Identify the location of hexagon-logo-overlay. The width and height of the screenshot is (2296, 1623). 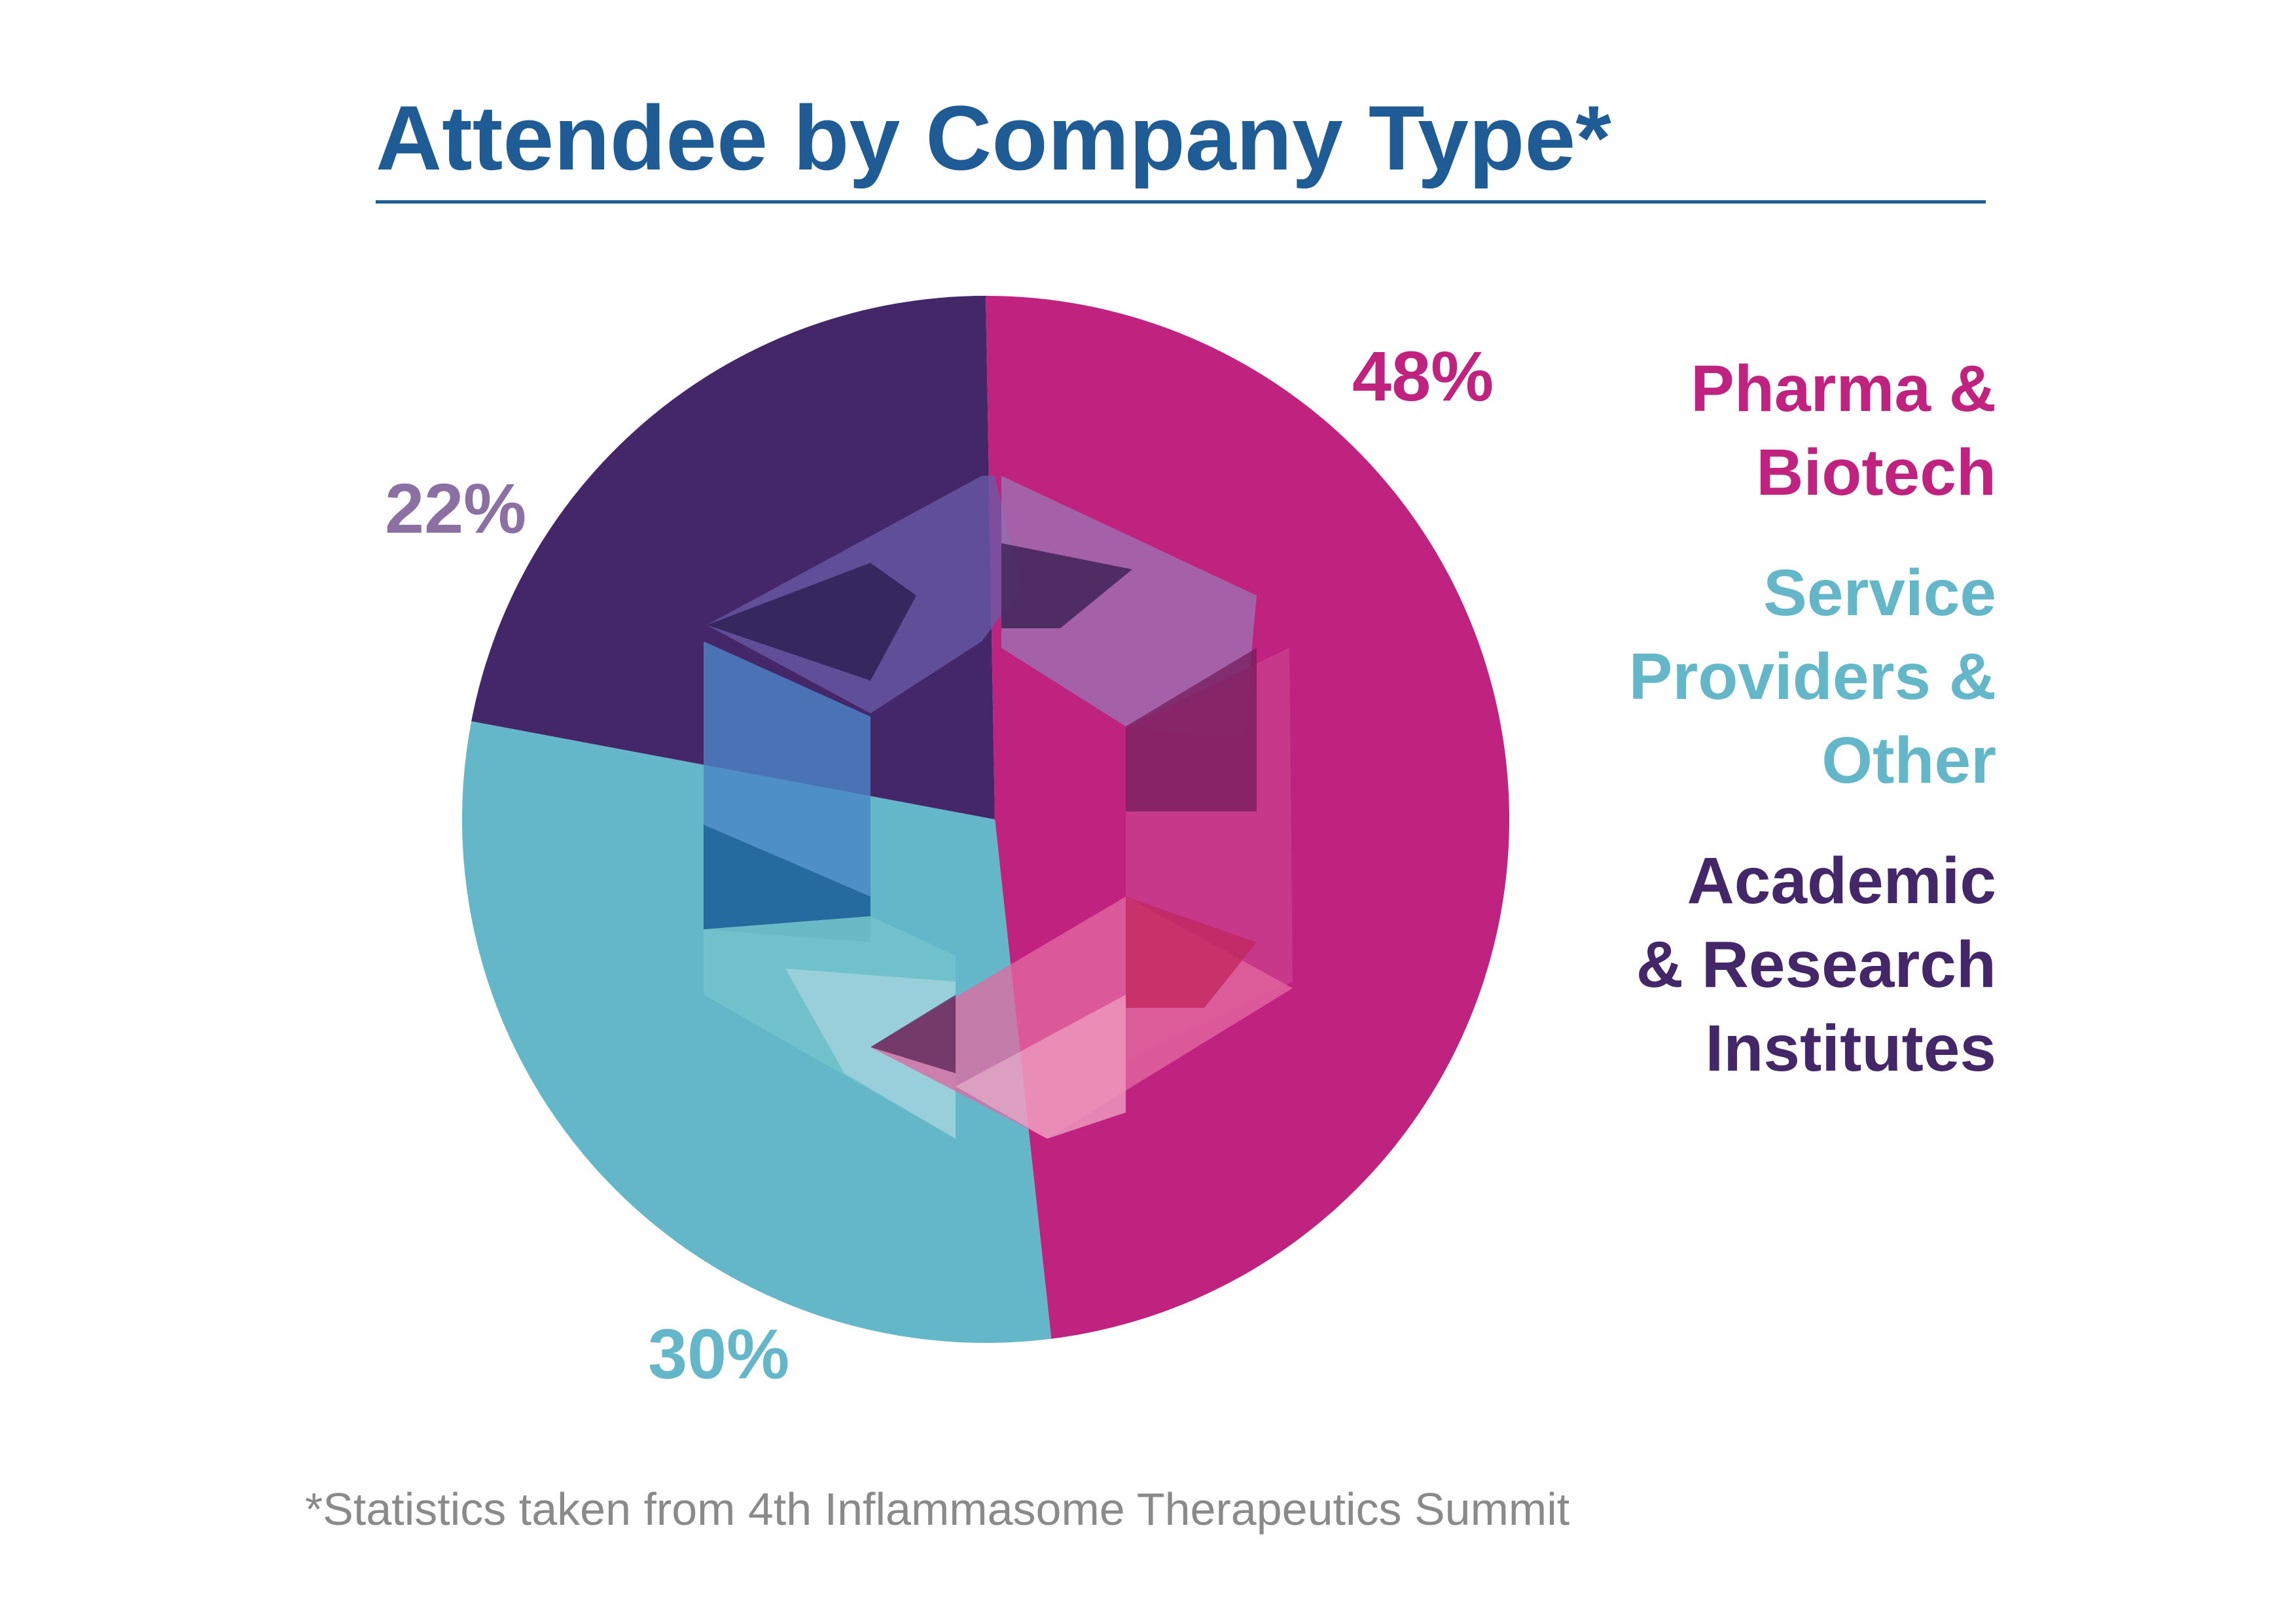
(998, 808).